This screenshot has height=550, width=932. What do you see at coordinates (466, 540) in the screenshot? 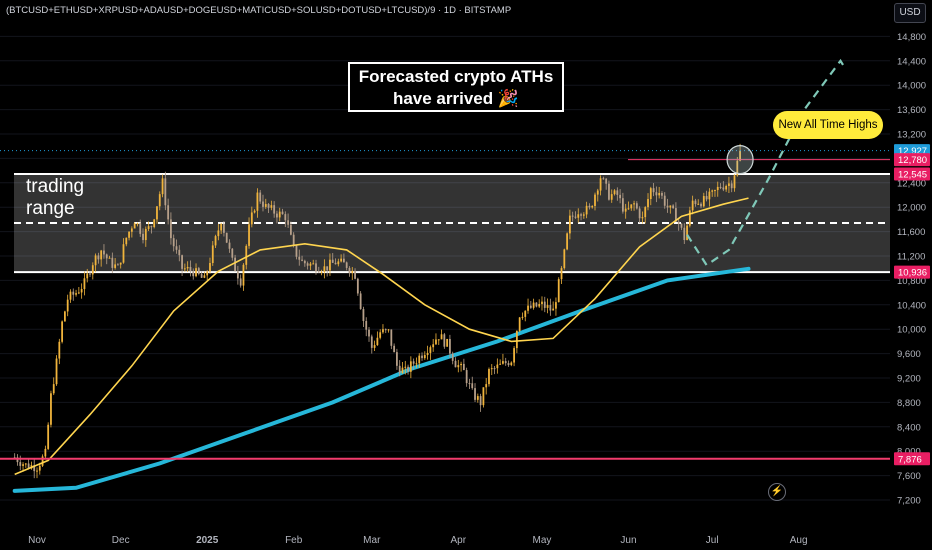
I see `time-axis: Nov Dec 2025 Feb Mar Apr May Jun Jul Aug` at bounding box center [466, 540].